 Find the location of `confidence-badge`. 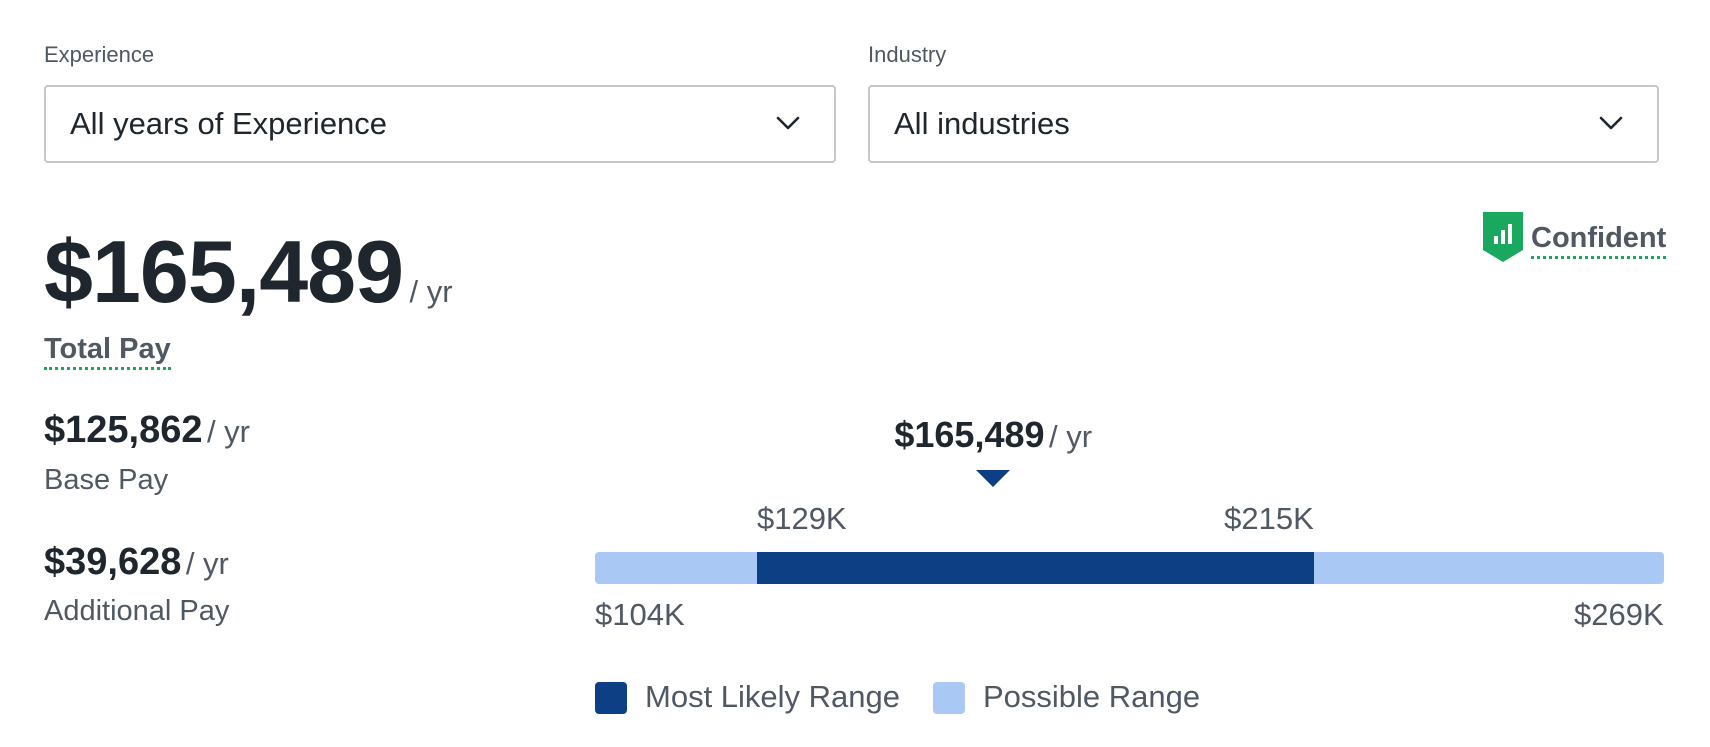

confidence-badge is located at coordinates (1503, 239).